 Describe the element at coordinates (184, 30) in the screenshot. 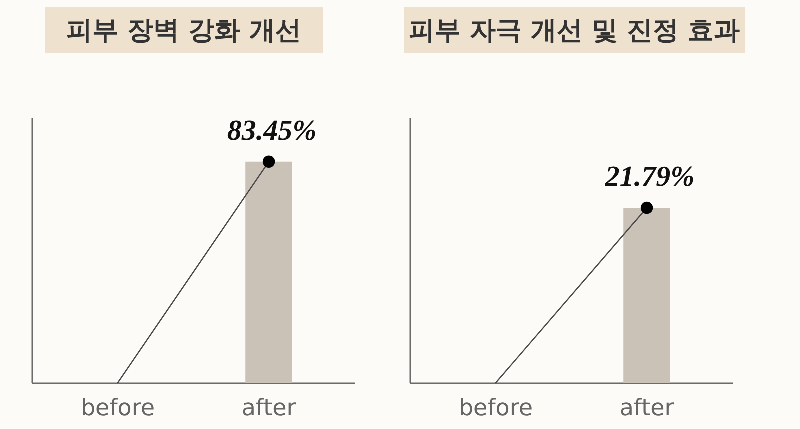

I see `chart-title: 피부 장벽 강화 개선` at that location.